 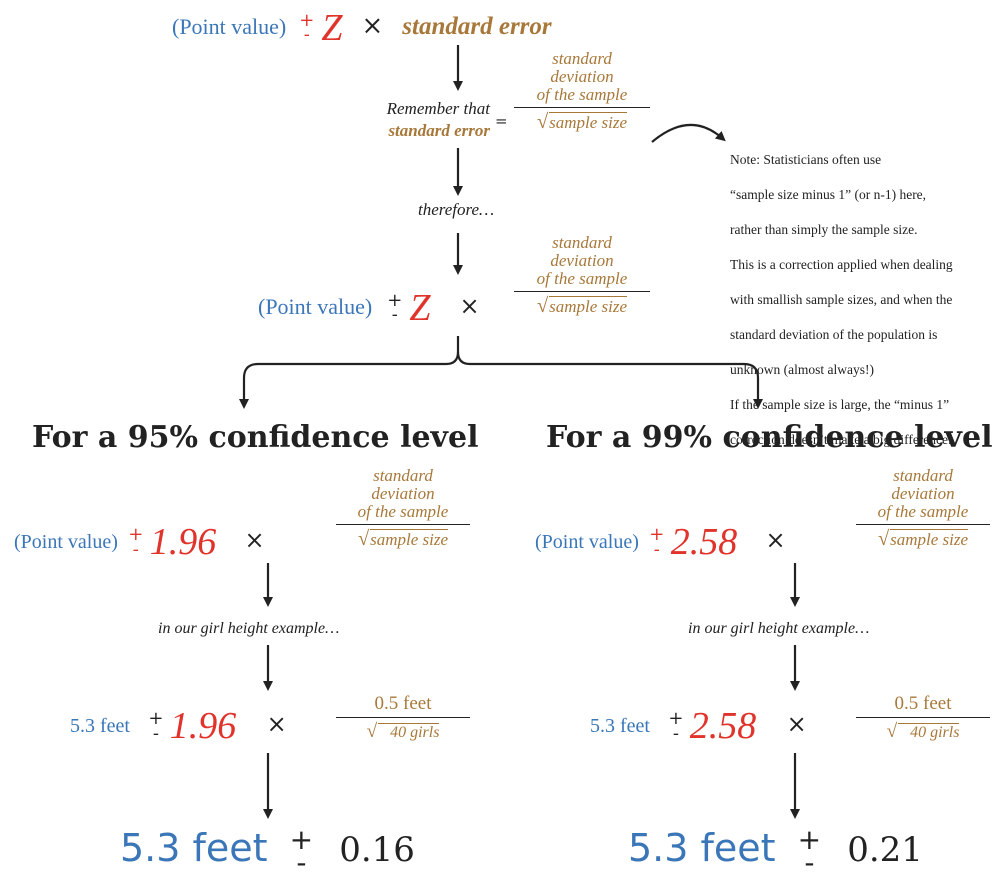 I want to click on result-margin: 0.21, so click(x=885, y=850).